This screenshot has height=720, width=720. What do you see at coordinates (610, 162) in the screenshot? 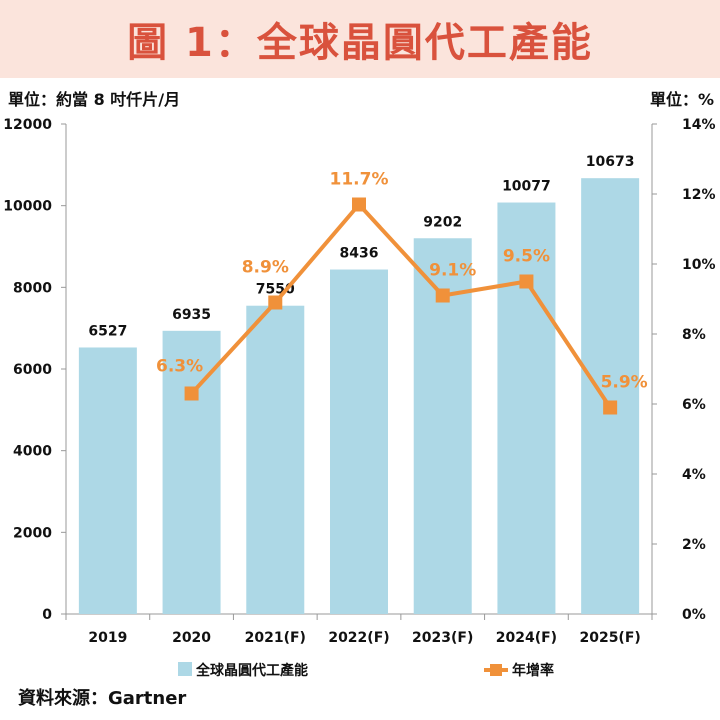
I see `bar-data-label: 10673` at bounding box center [610, 162].